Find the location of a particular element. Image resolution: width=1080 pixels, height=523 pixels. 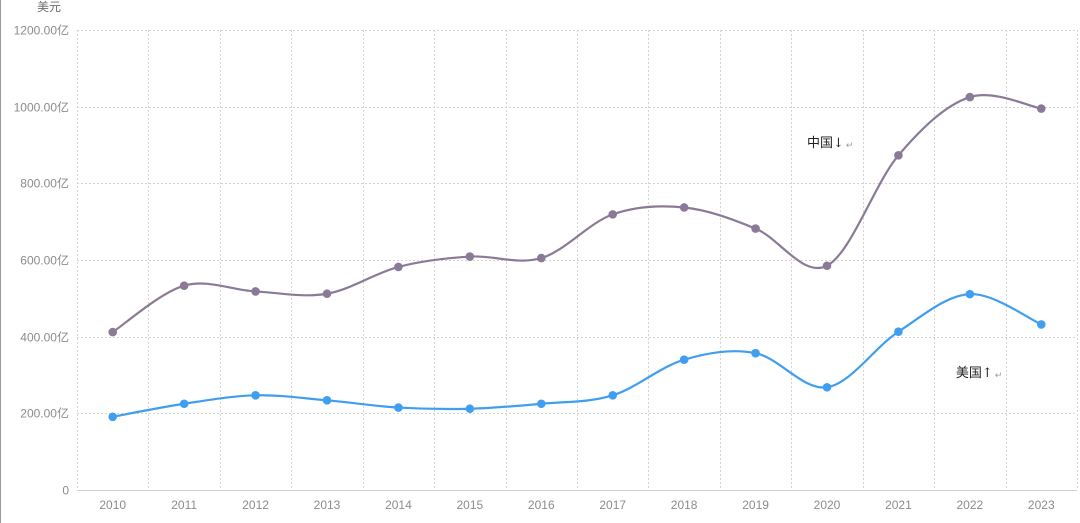

y-tick-label: 400.00亿 is located at coordinates (44, 337).